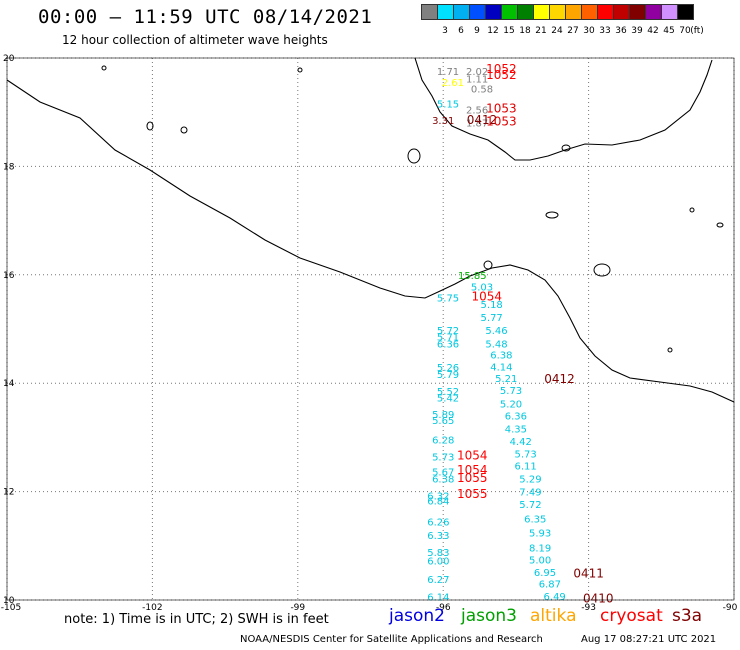 The width and height of the screenshot is (740, 650). I want to click on legend-altika: altika, so click(553, 616).